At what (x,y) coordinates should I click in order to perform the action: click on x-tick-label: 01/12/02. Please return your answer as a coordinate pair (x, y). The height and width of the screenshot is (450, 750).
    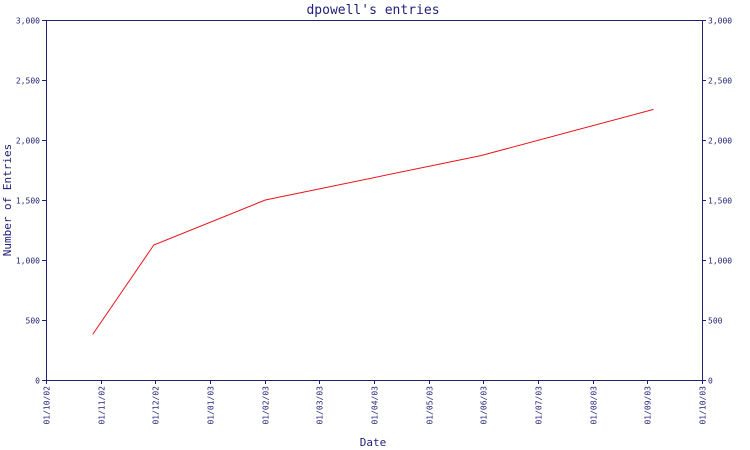
    Looking at the image, I should click on (156, 405).